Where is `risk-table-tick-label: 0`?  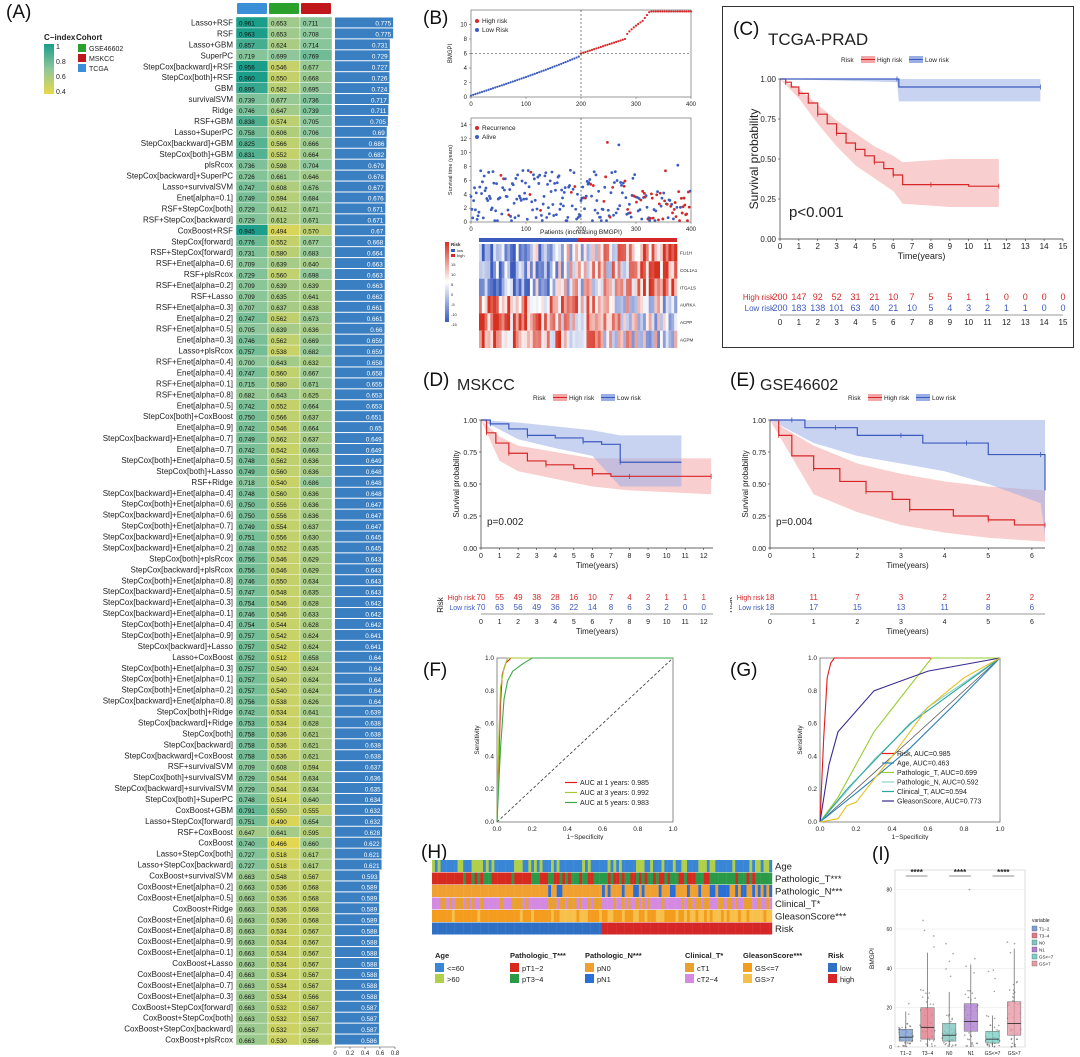 risk-table-tick-label: 0 is located at coordinates (770, 622).